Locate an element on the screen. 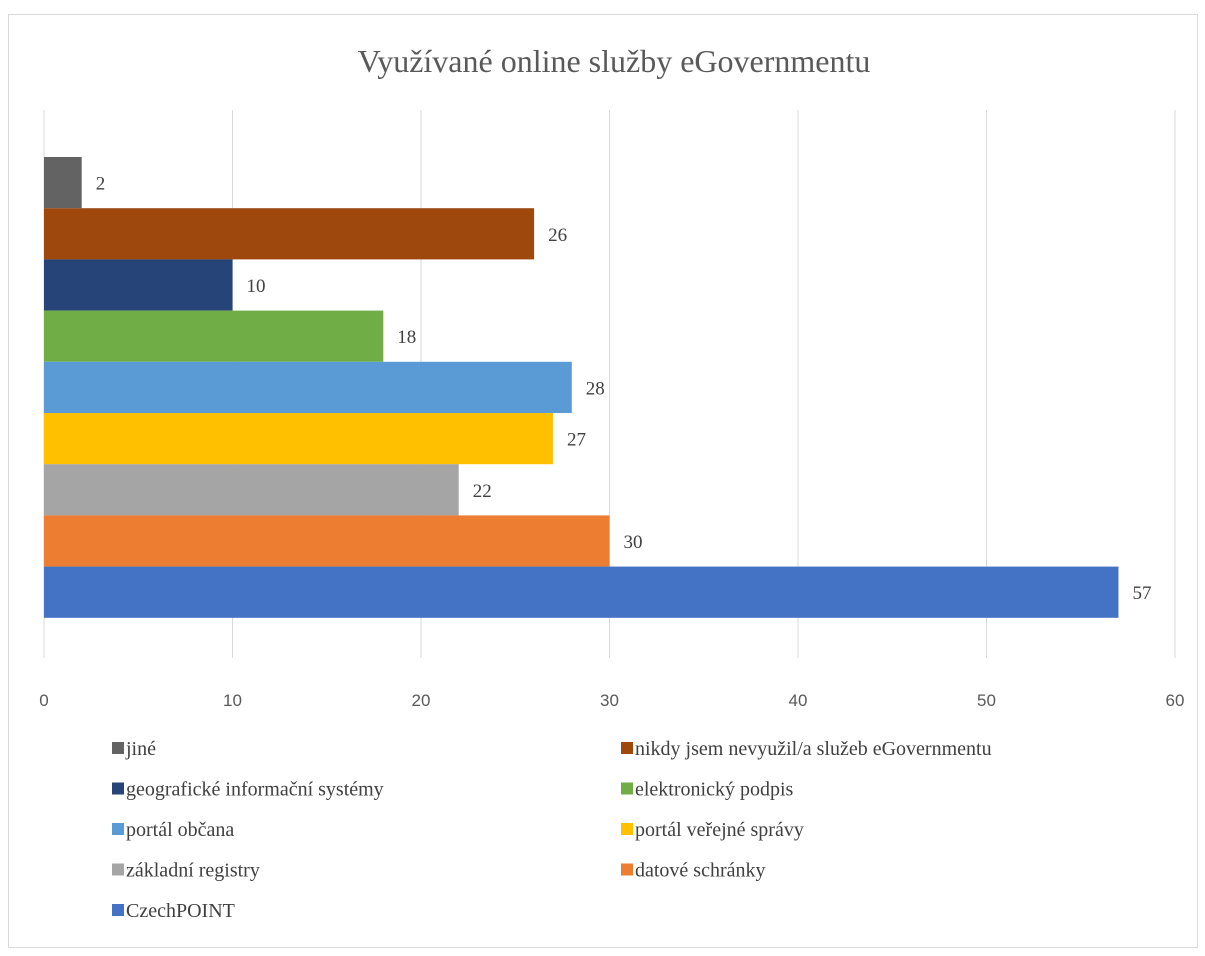 This screenshot has width=1205, height=956. data-label: 26 is located at coordinates (557, 235).